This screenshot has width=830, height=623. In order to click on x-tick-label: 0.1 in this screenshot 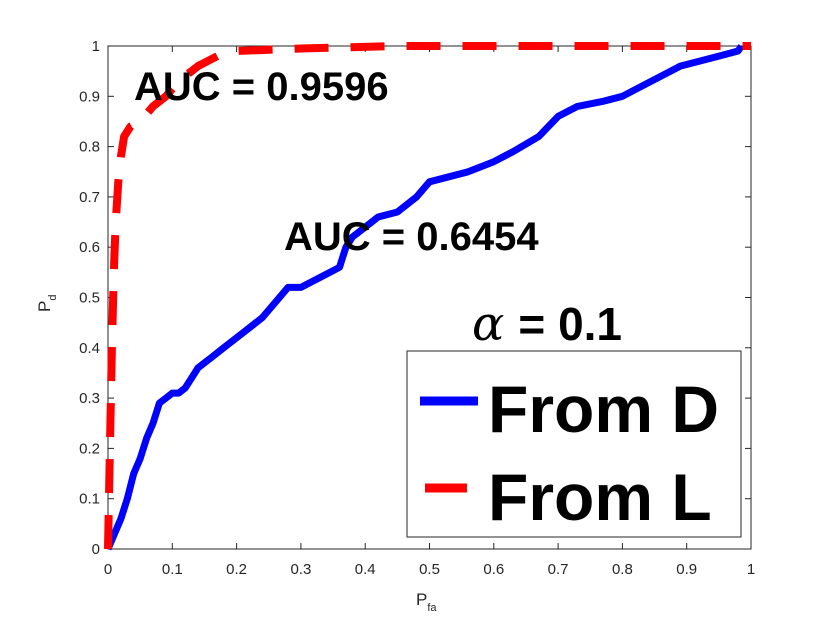, I will do `click(172, 569)`.